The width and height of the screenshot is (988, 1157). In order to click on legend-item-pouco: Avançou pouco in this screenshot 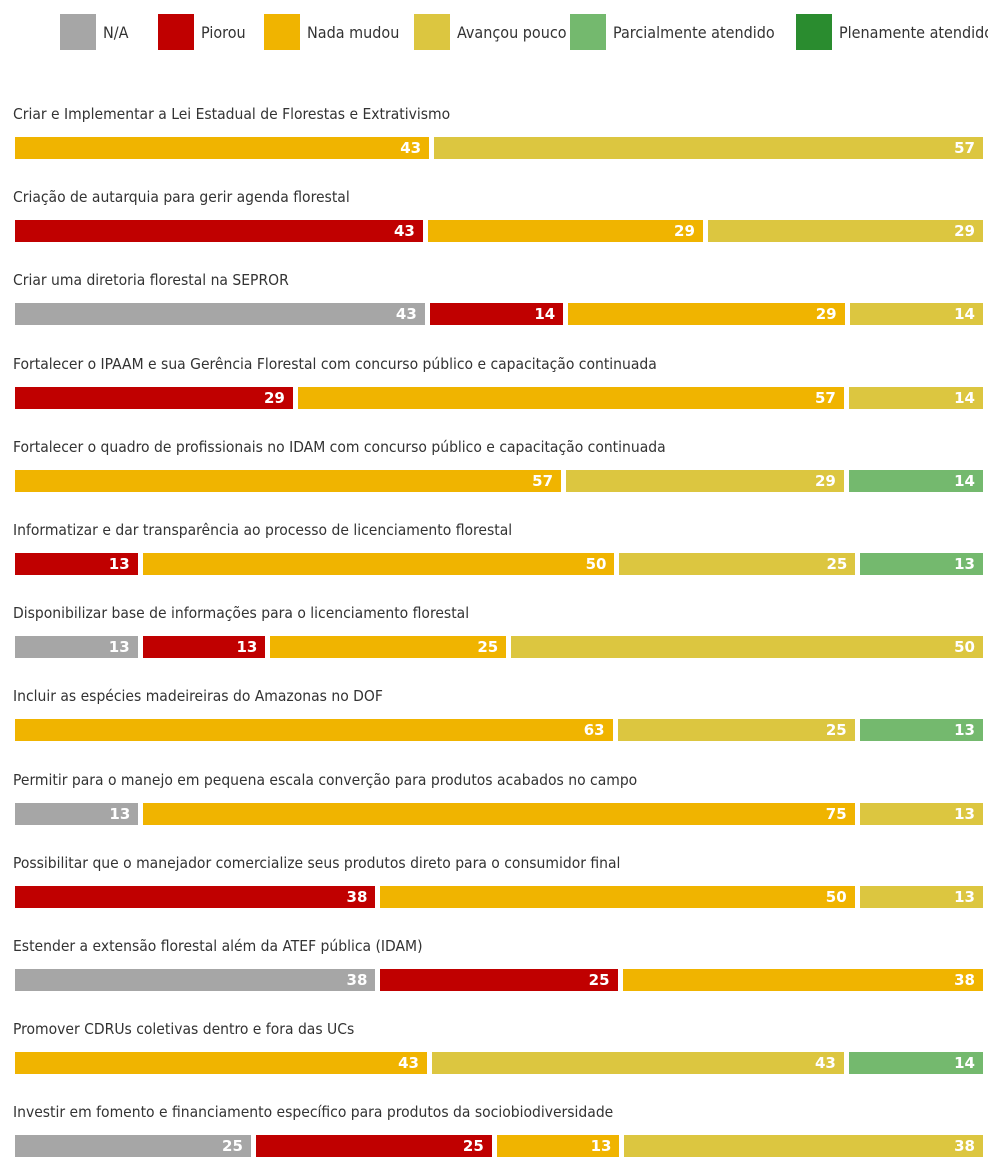, I will do `click(490, 32)`.